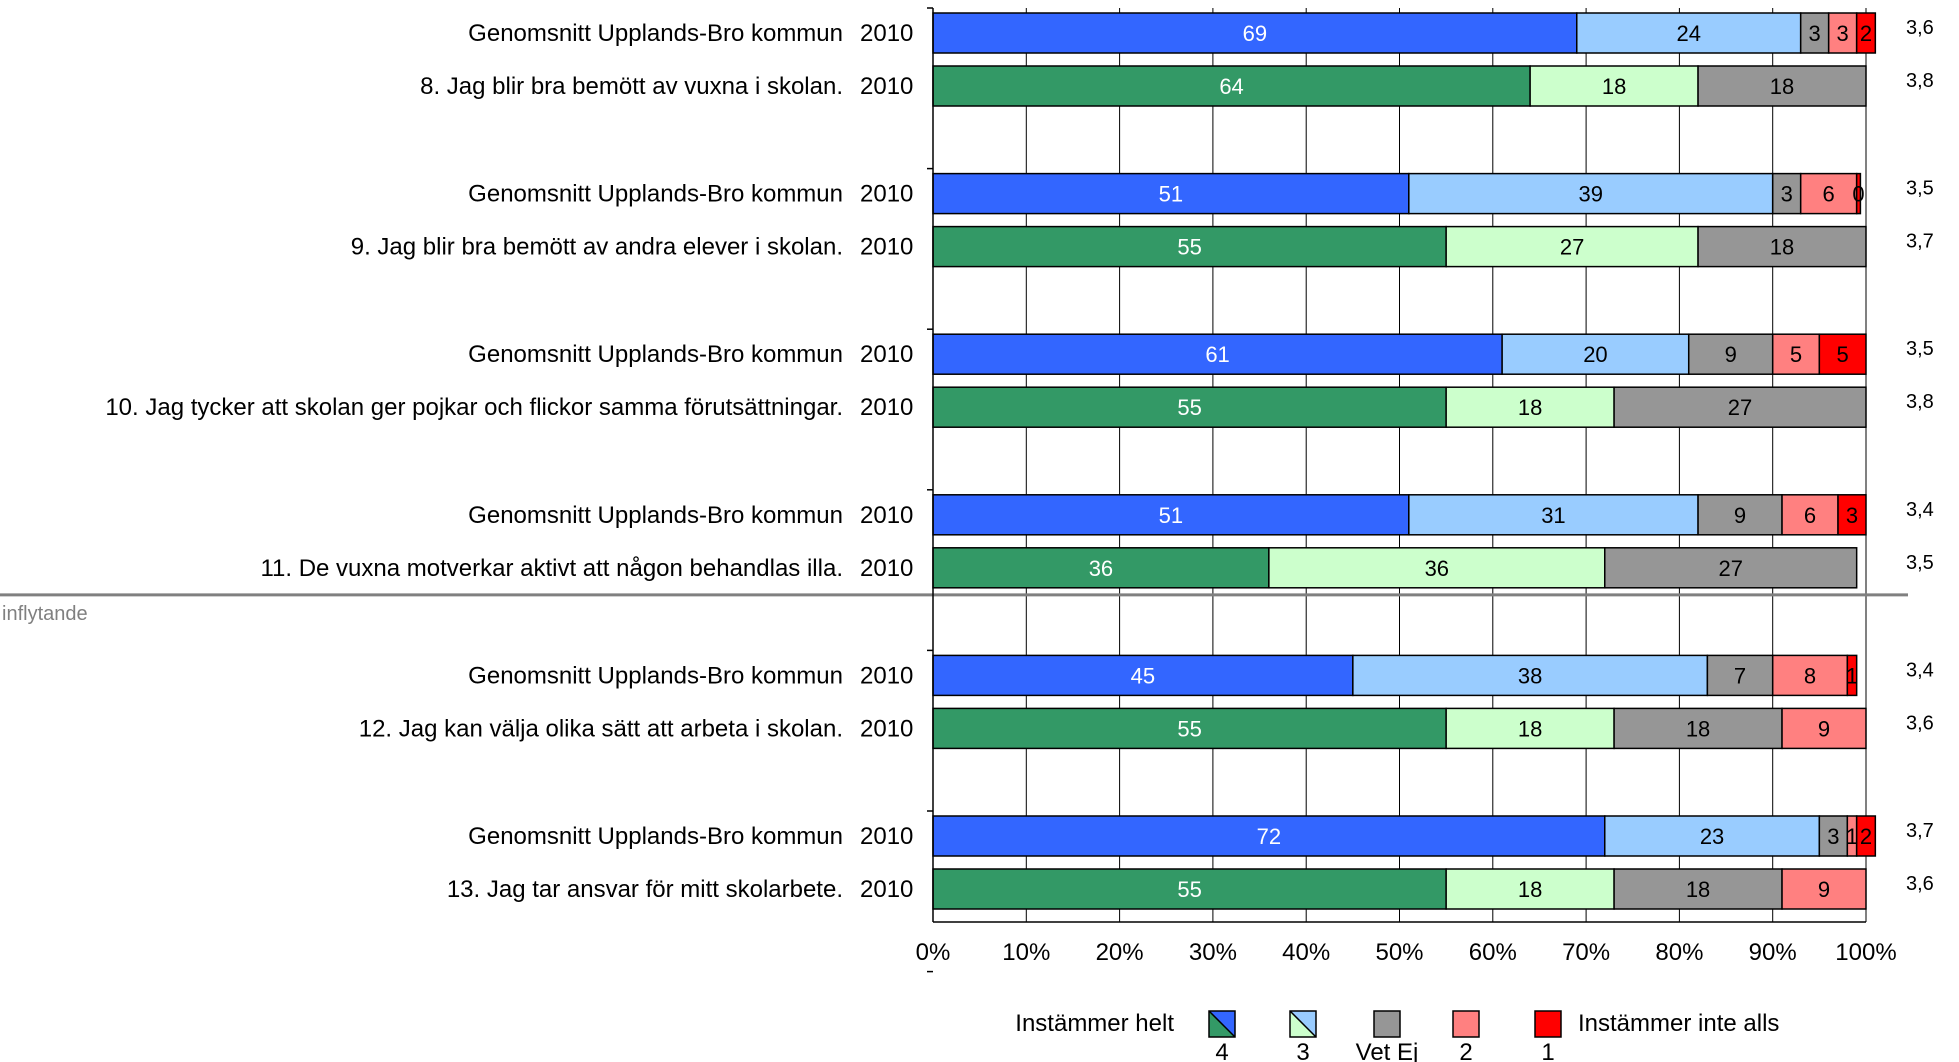 This screenshot has width=1959, height=1062. Describe the element at coordinates (1740, 675) in the screenshot. I see `bar-value-label: 7` at that location.